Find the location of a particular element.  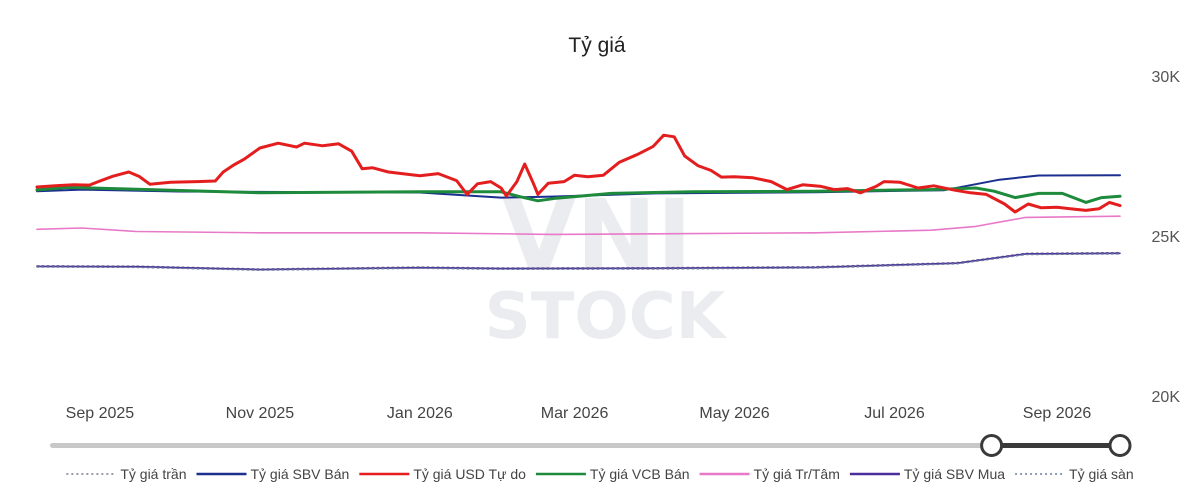

x-tick-label: Sep 2025 is located at coordinates (100, 413).